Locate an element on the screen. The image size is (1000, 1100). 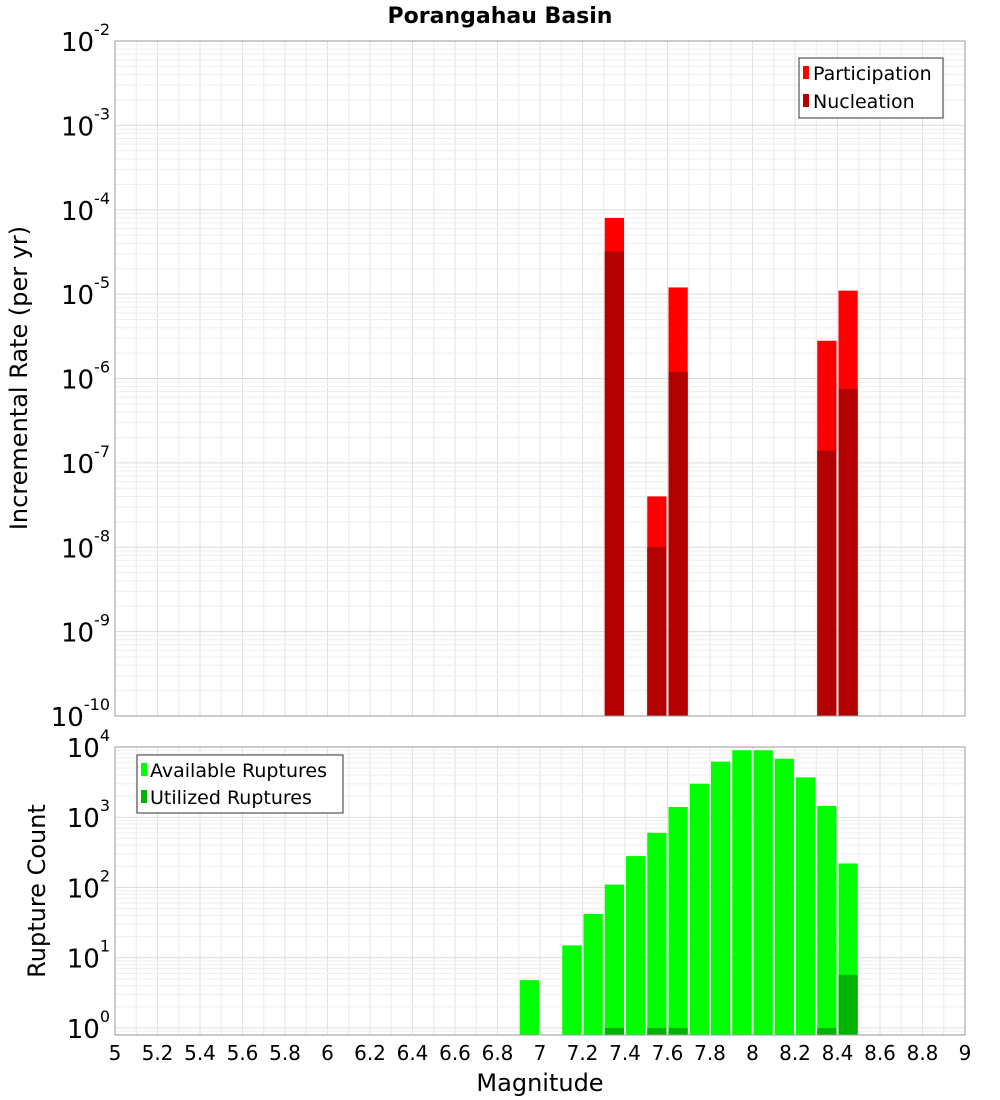
legend-label-available-ruptures: Available Ruptures is located at coordinates (238, 771).